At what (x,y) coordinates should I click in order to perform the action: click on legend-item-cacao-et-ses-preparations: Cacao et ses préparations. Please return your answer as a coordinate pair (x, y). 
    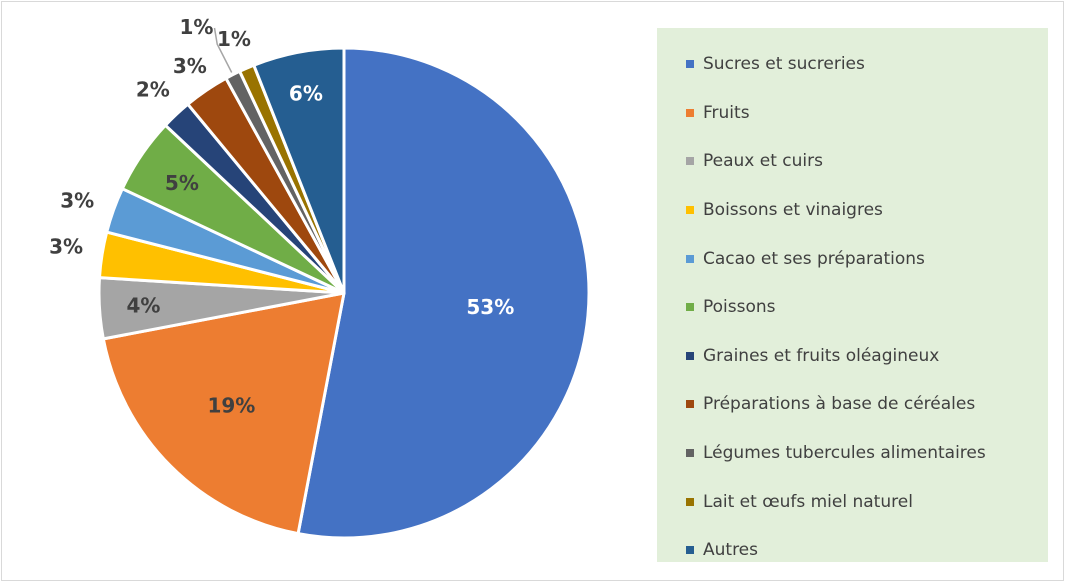
    Looking at the image, I should click on (852, 258).